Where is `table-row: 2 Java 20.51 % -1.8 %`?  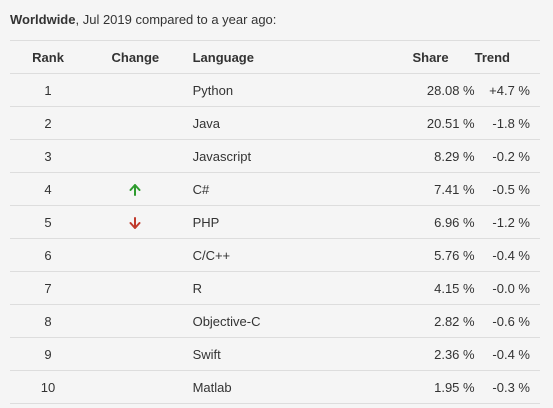
table-row: 2 Java 20.51 % -1.8 % is located at coordinates (275, 123).